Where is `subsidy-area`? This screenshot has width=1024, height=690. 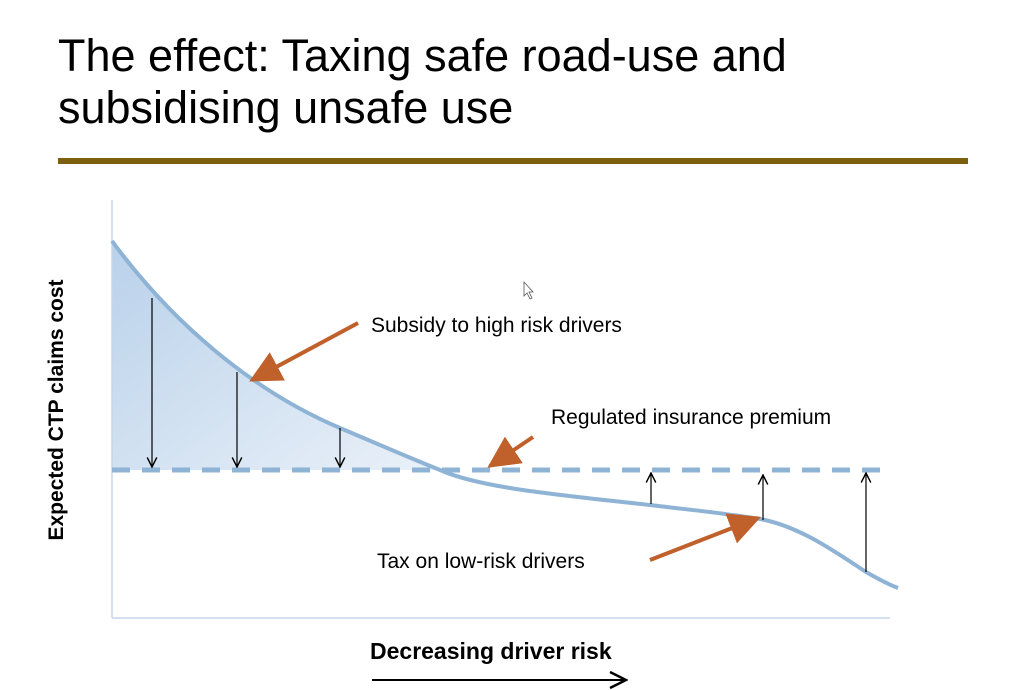 subsidy-area is located at coordinates (276, 355).